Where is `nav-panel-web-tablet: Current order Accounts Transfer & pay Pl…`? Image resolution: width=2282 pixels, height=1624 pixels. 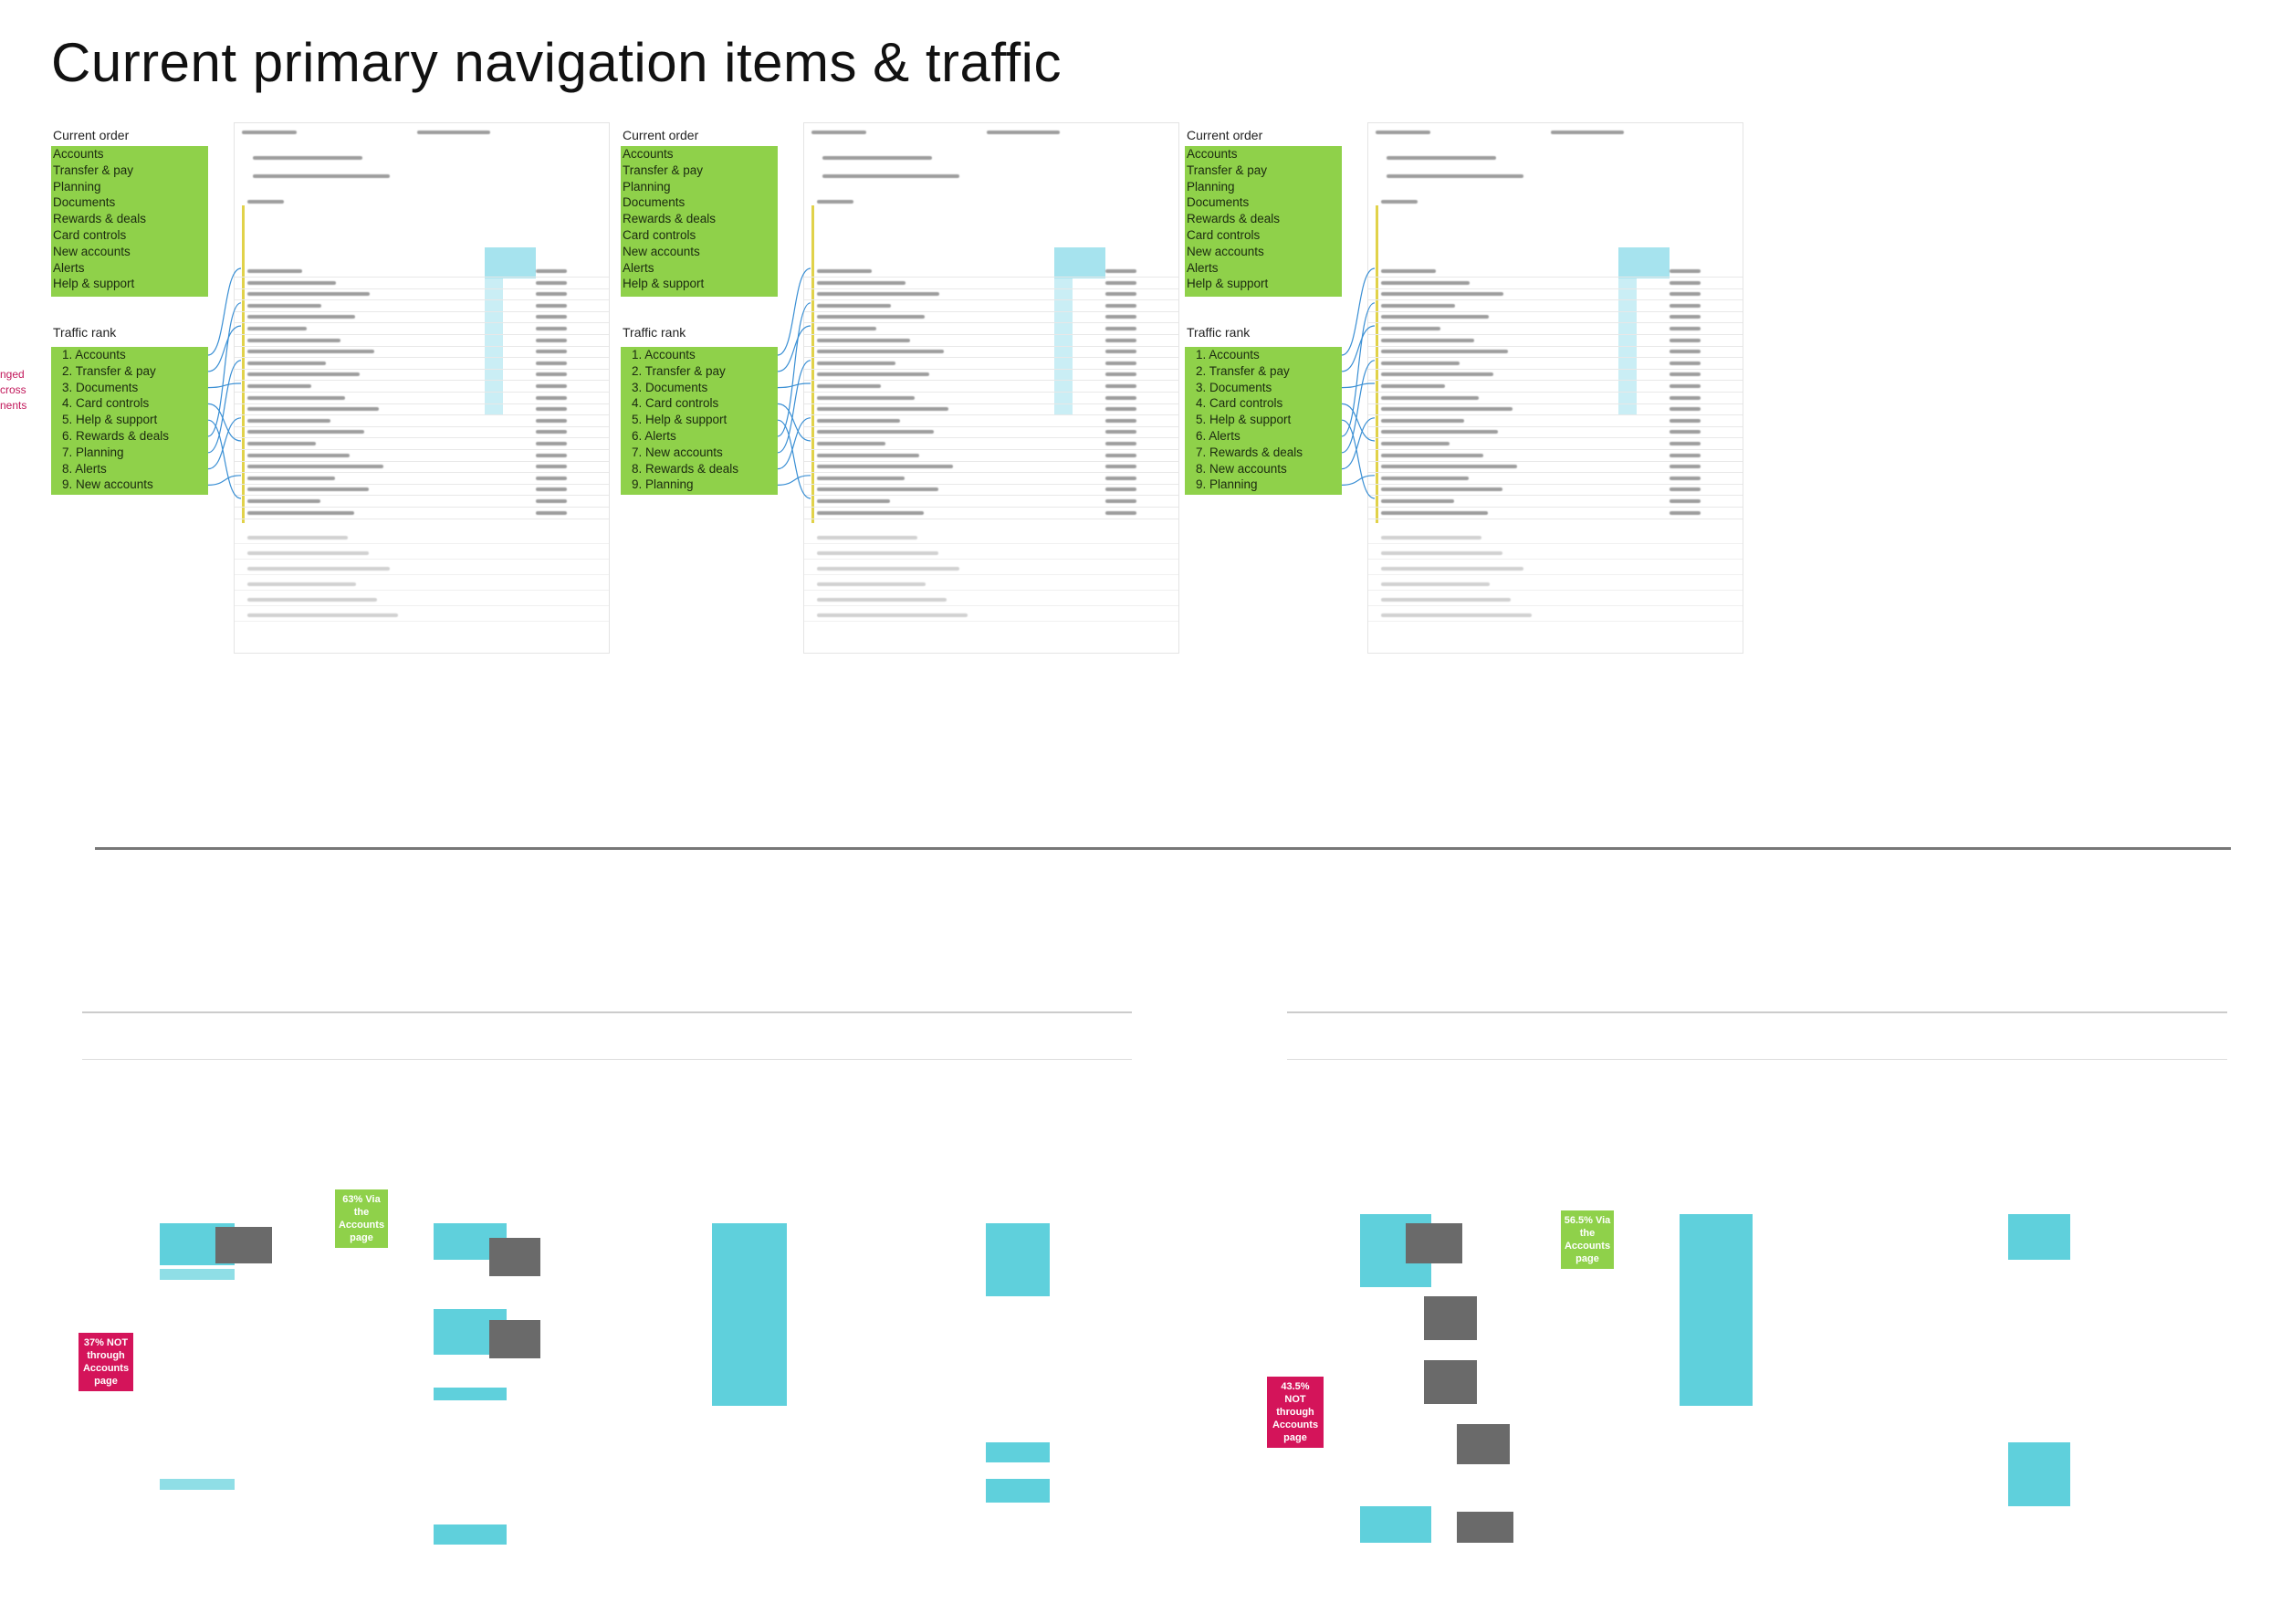 nav-panel-web-tablet: Current order Accounts Transfer & pay Pl… is located at coordinates (904, 464).